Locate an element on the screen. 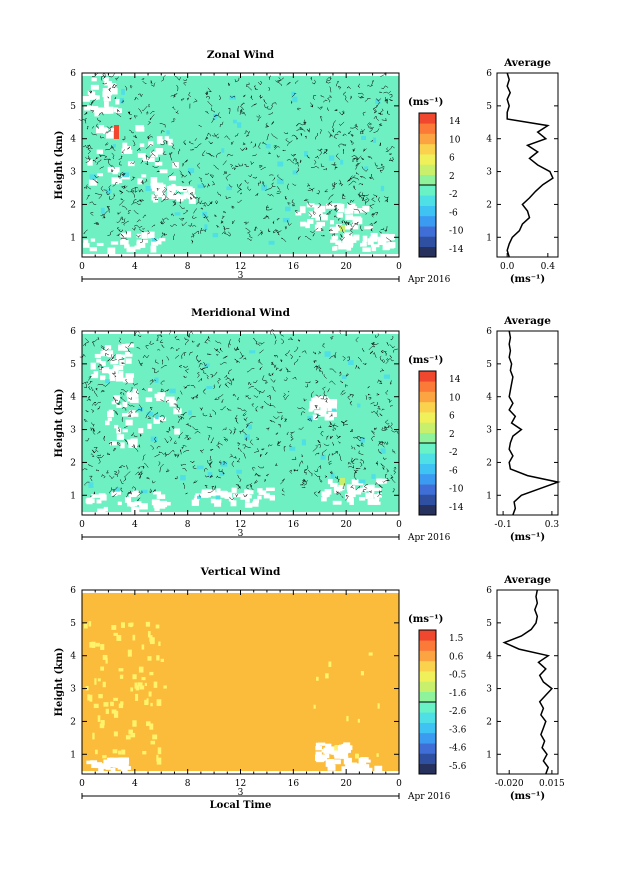 The width and height of the screenshot is (618, 873). y-tick-label: 5 is located at coordinates (73, 107).